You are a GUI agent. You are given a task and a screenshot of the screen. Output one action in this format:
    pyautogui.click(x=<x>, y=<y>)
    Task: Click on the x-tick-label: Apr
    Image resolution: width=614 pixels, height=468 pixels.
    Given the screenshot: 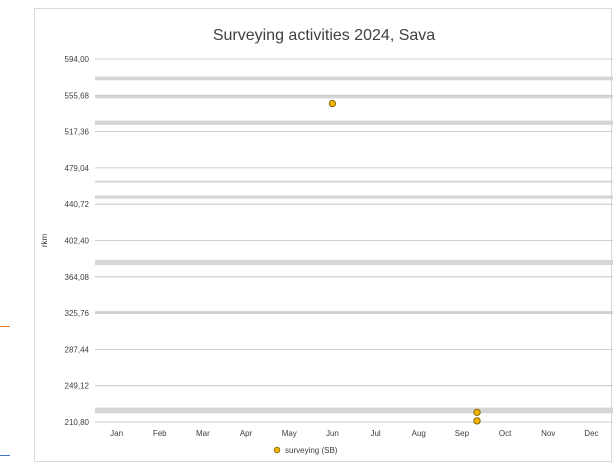 What is the action you would take?
    pyautogui.click(x=246, y=433)
    